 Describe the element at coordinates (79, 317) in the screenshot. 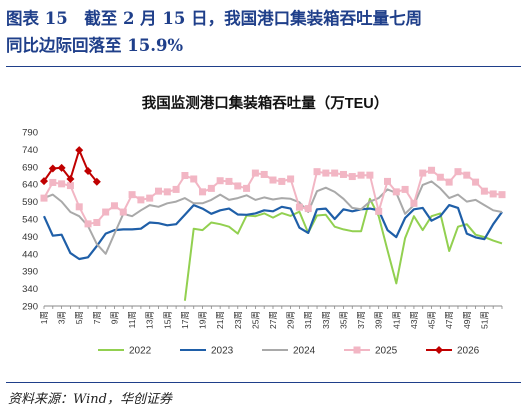

I see `x-tick-label: 5周` at that location.